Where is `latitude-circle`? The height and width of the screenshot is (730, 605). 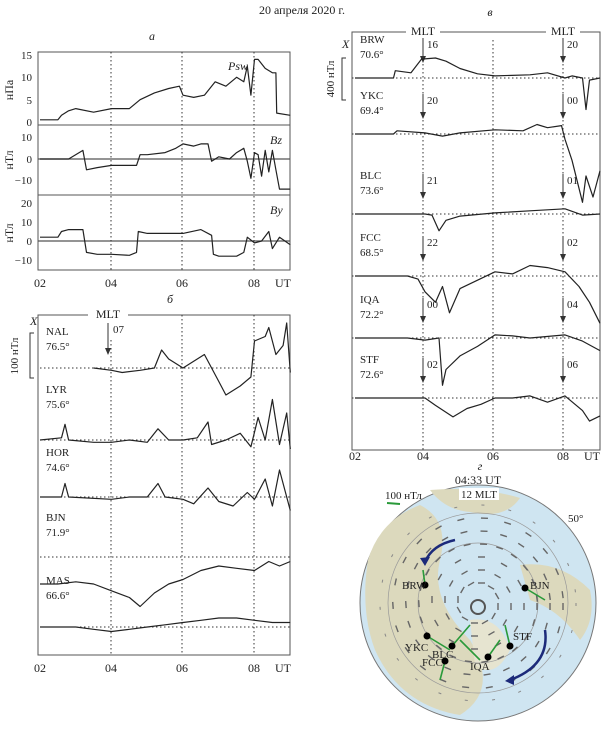 latitude-circle is located at coordinates (478, 603).